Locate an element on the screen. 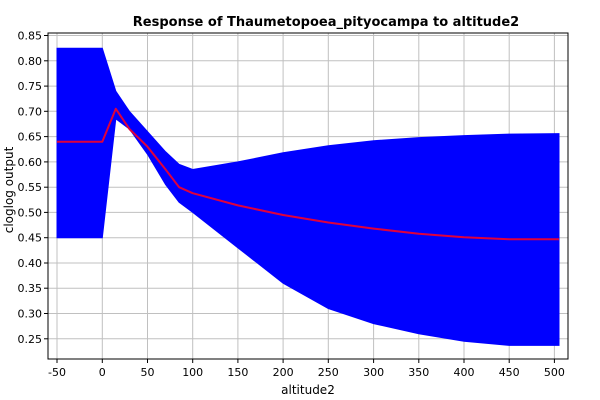 The image size is (600, 400). y-tick-label: 0.70 is located at coordinates (30, 111).